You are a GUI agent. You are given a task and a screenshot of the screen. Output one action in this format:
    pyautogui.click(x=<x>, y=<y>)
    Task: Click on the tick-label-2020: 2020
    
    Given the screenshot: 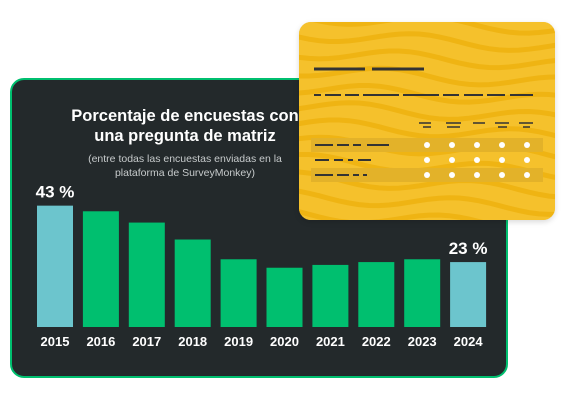 What is the action you would take?
    pyautogui.click(x=284, y=341)
    